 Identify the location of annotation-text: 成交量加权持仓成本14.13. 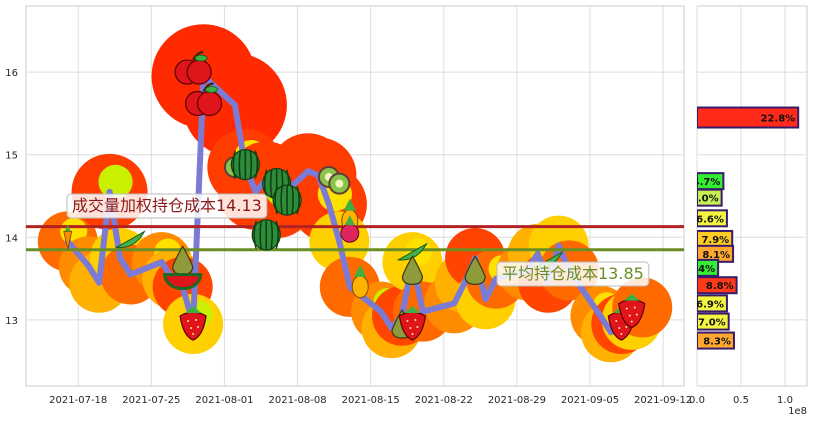
(167, 205).